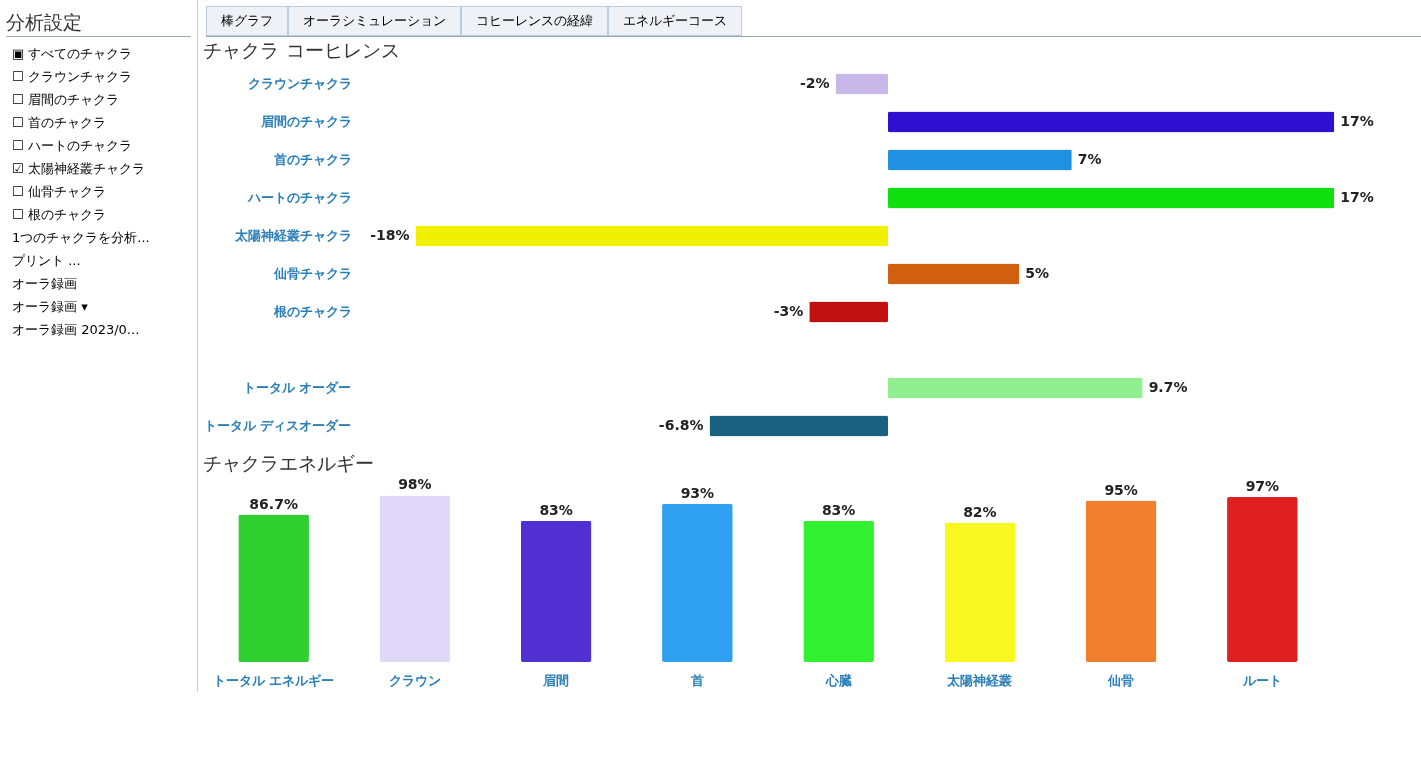 The image size is (1421, 774). I want to click on x-tick-label: 心臓, so click(838, 680).